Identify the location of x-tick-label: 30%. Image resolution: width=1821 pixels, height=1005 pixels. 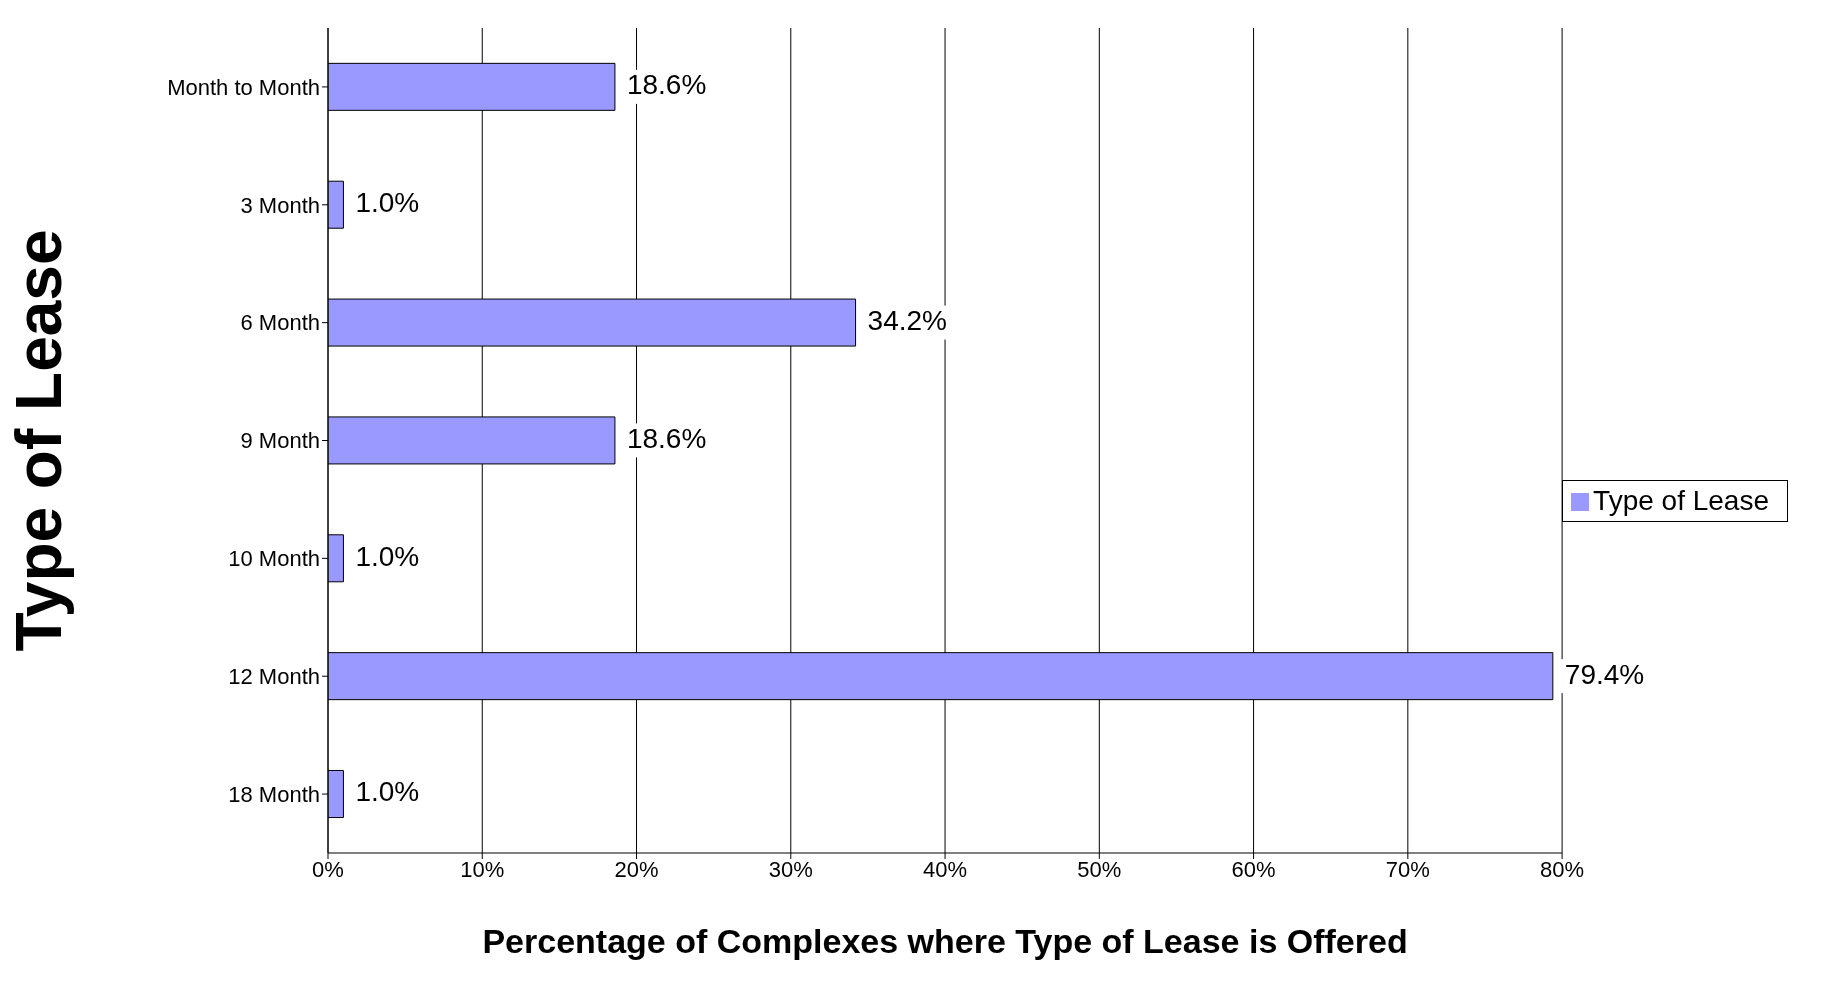
(790, 869).